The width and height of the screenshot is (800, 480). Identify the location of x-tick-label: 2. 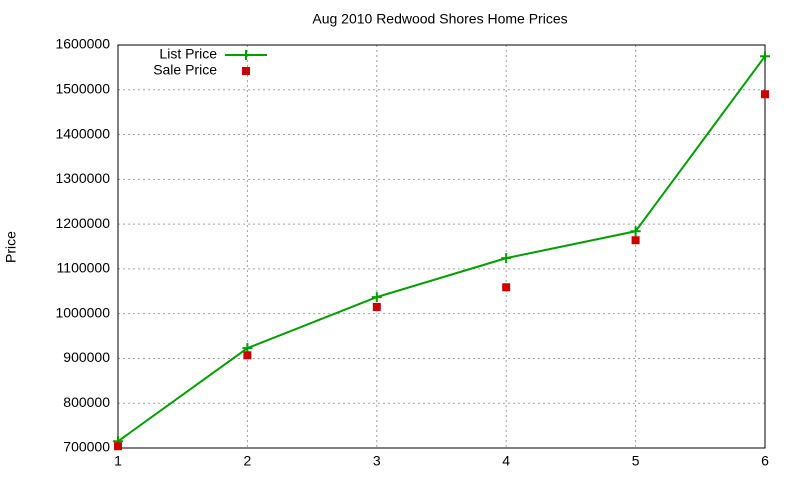
(248, 461).